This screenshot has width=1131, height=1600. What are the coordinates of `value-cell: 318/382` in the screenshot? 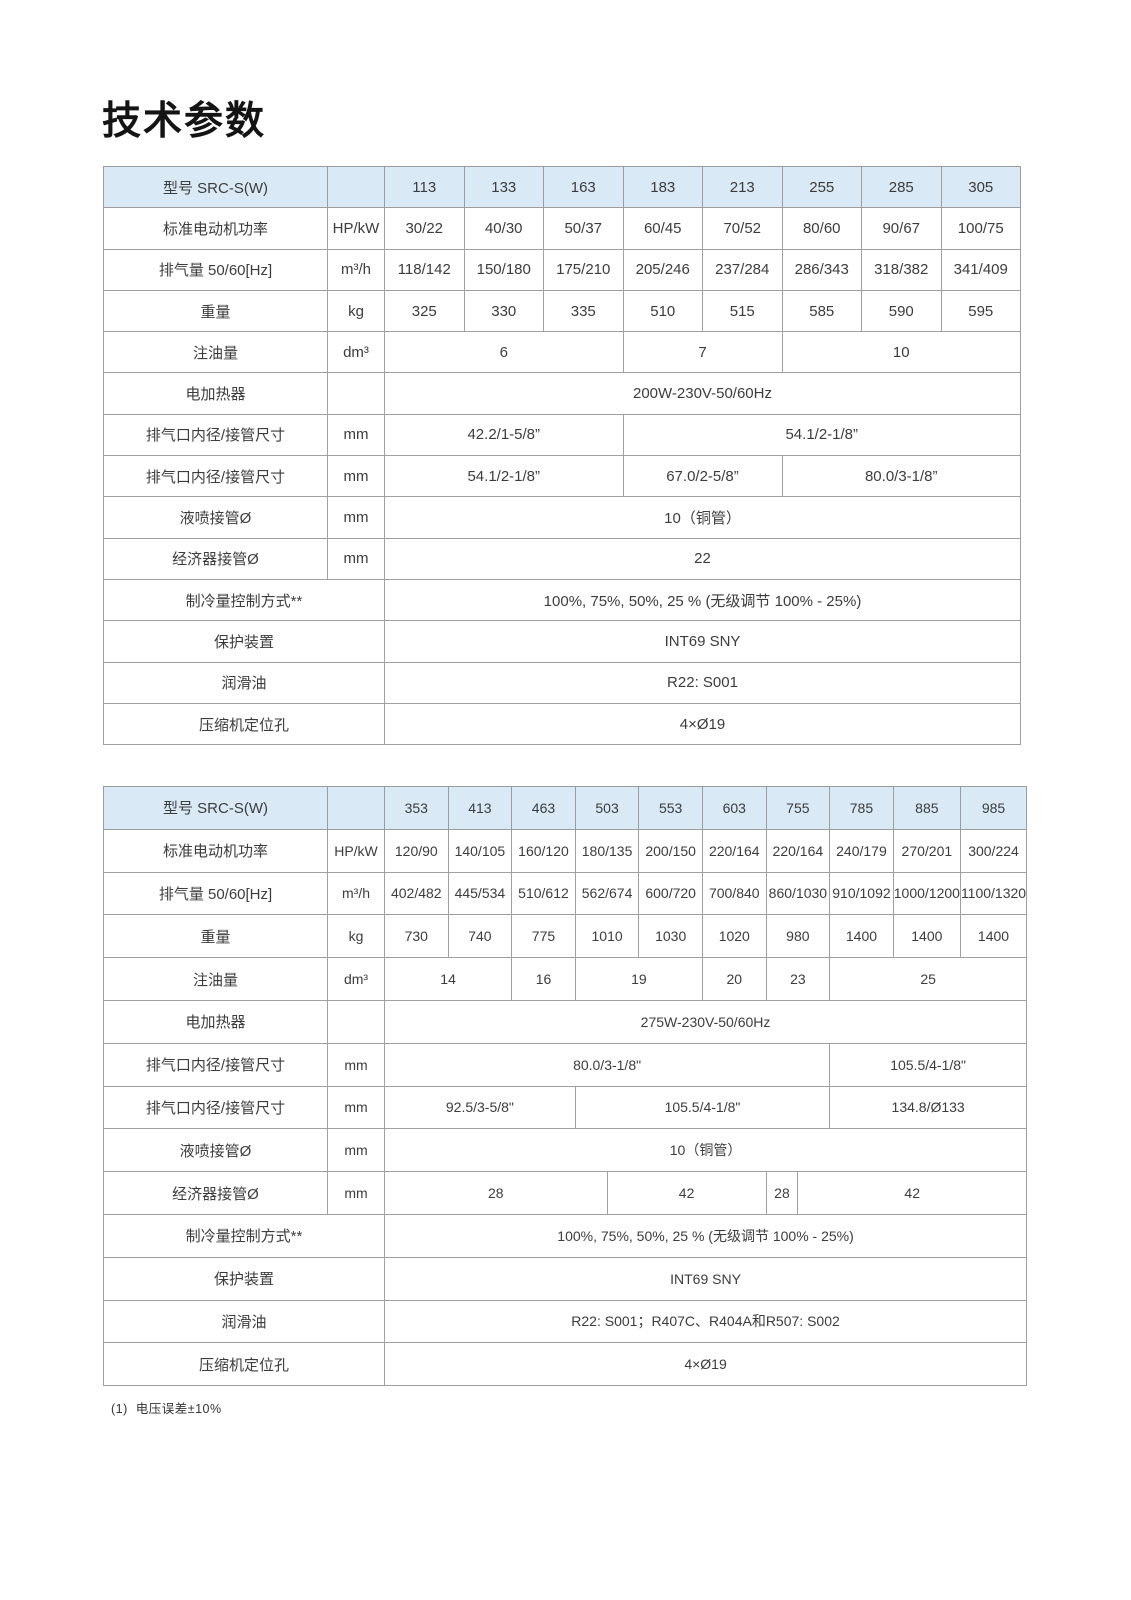 It's located at (901, 269).